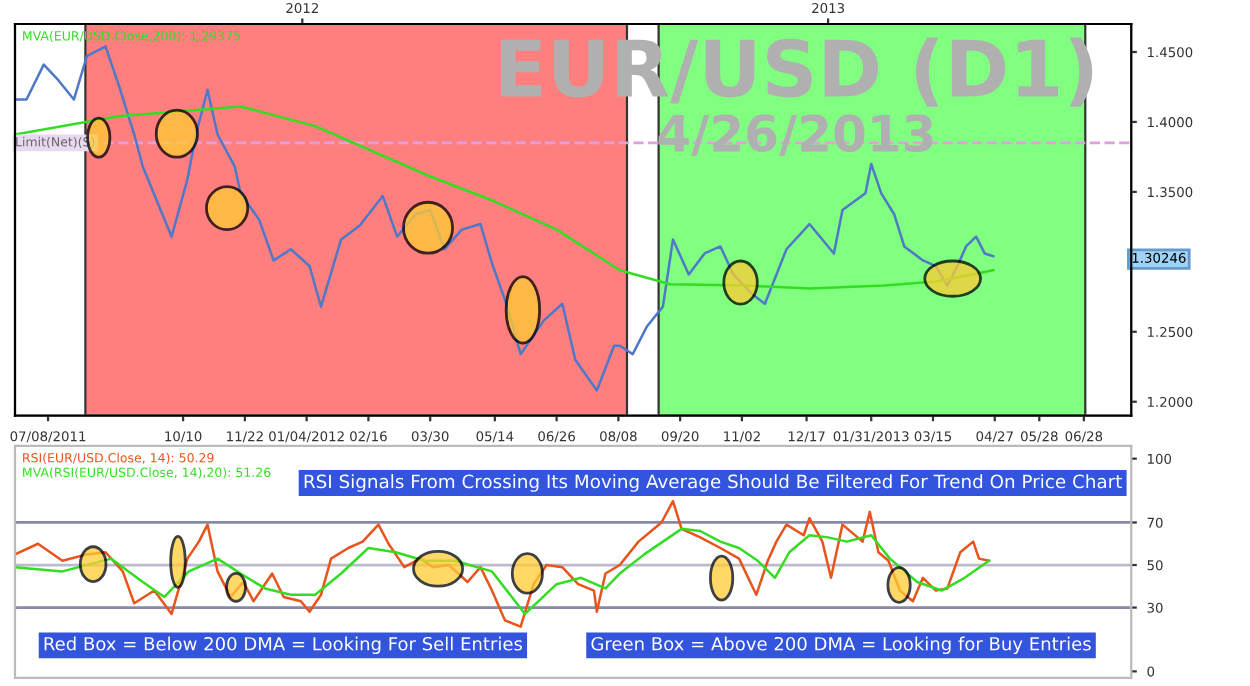 This screenshot has width=1250, height=686. What do you see at coordinates (713, 483) in the screenshot?
I see `annotation: RSI Signals From Crossing Its Moving Average Should Be Filtered For Trend On Price Chart` at bounding box center [713, 483].